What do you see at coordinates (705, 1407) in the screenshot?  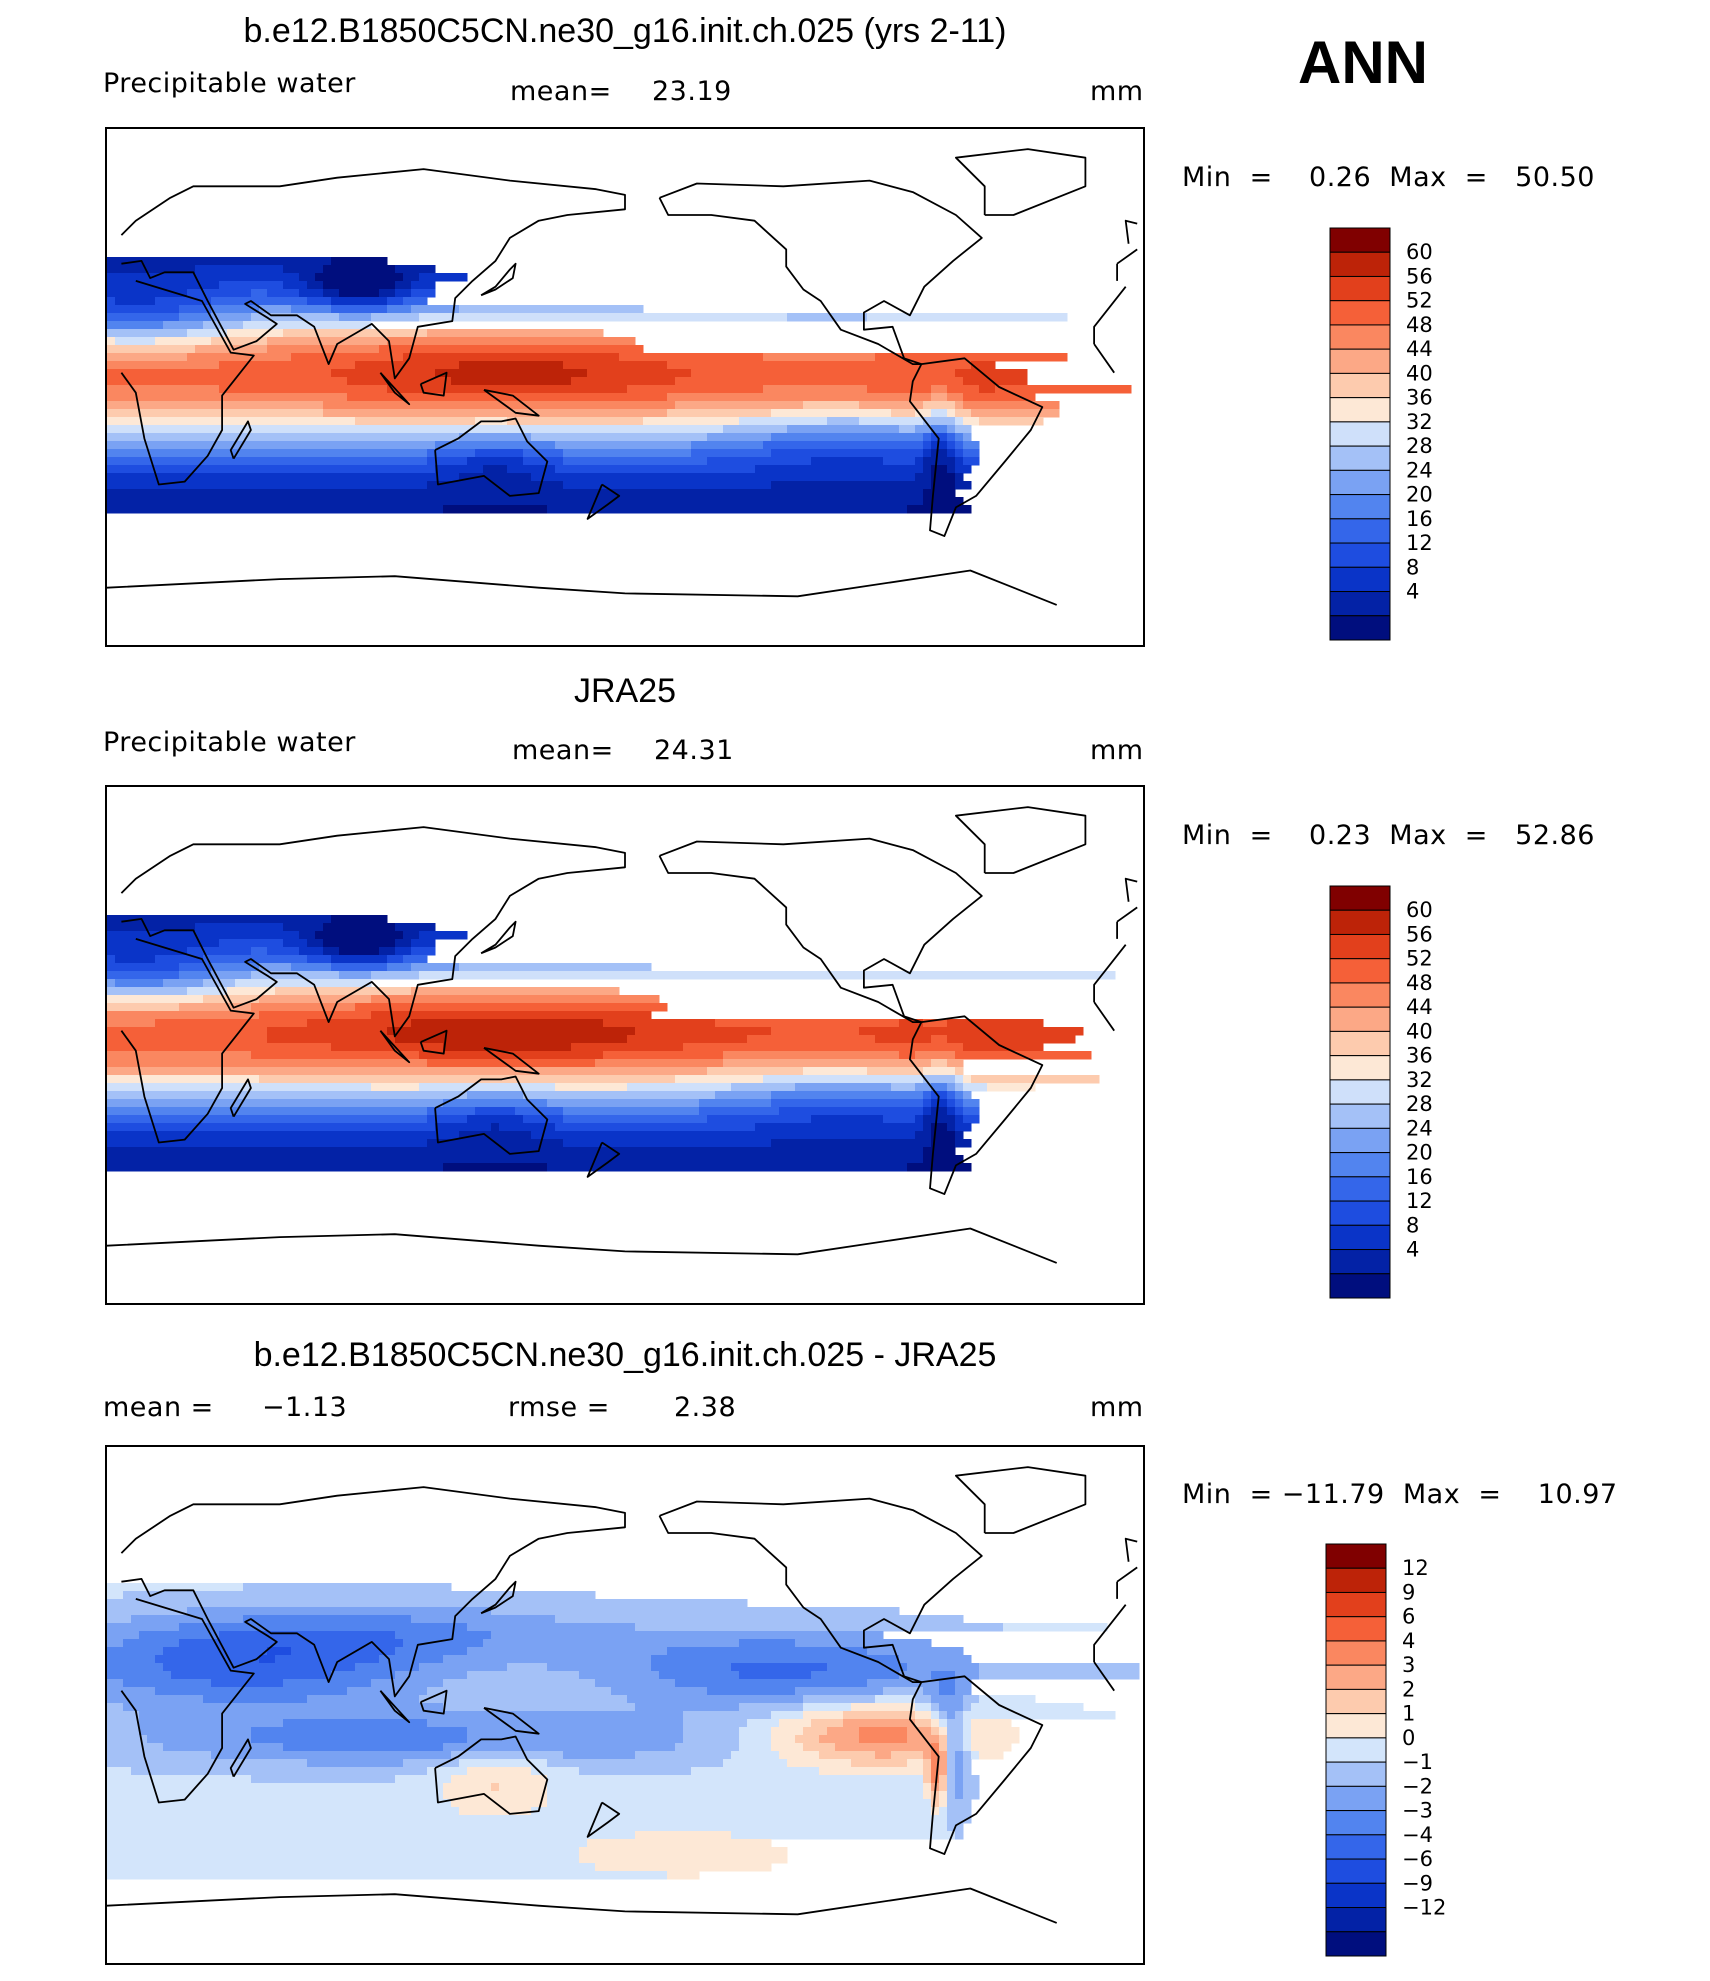 I see `panel-3-rmse-value: 2.38` at bounding box center [705, 1407].